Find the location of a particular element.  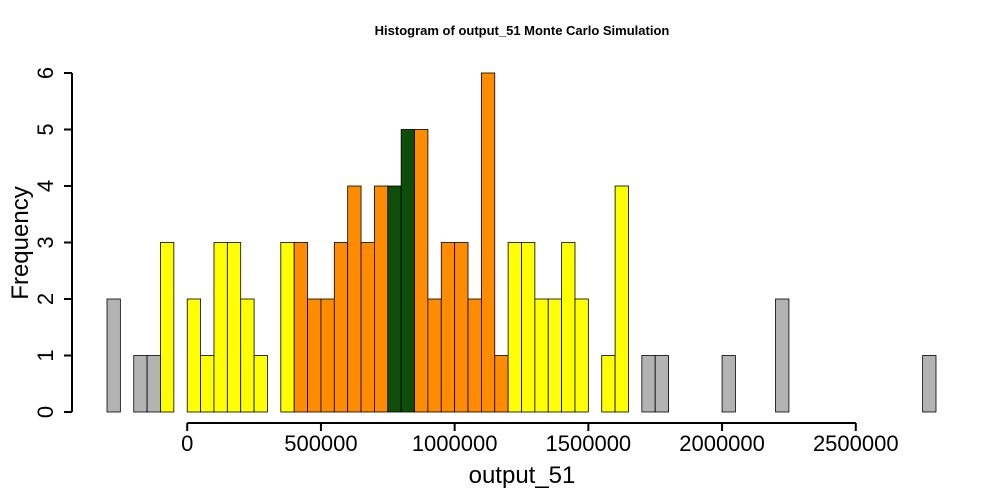

y-tick-label: 5 is located at coordinates (45, 129).